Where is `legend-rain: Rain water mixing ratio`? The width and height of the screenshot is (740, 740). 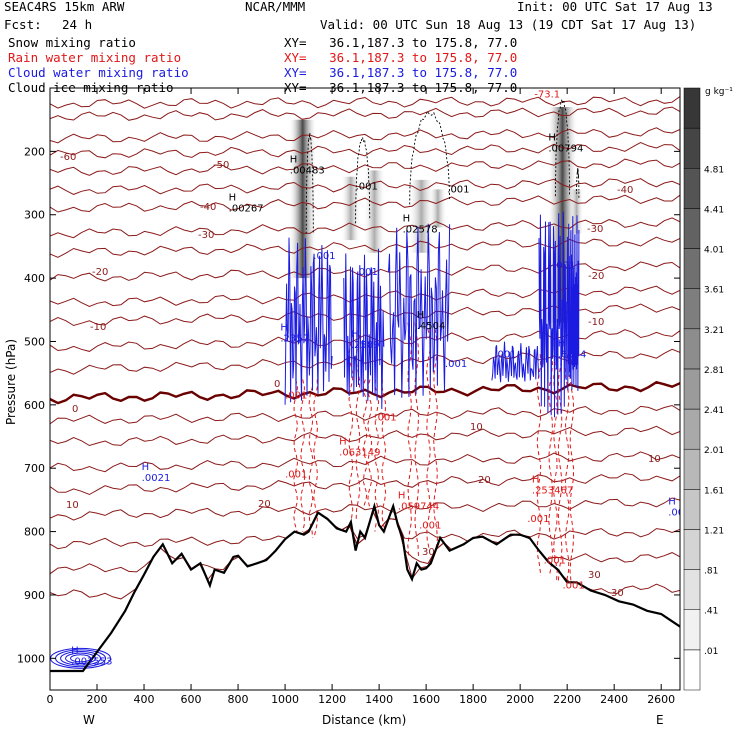 legend-rain: Rain water mixing ratio is located at coordinates (95, 57).